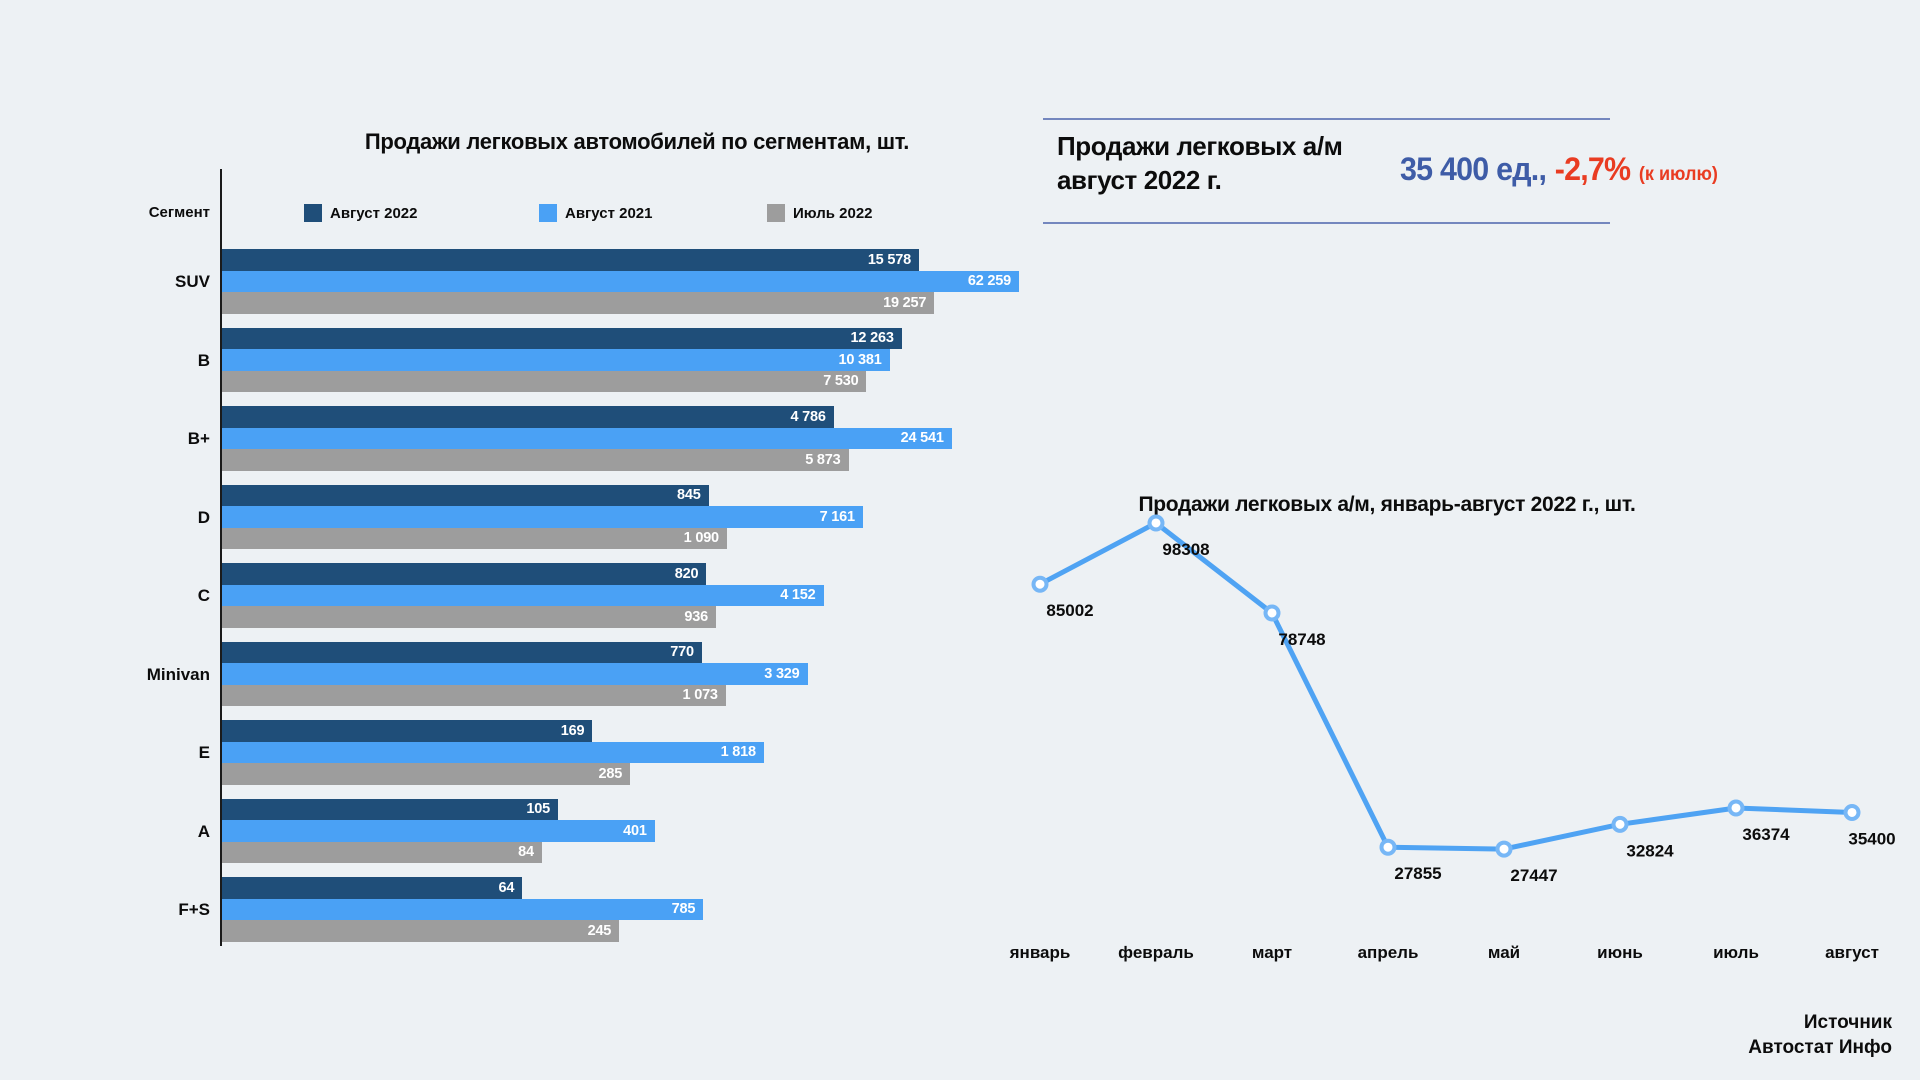  What do you see at coordinates (1237, 163) in the screenshot?
I see `summary-title: Продажи легковых а/м август 2022 г.` at bounding box center [1237, 163].